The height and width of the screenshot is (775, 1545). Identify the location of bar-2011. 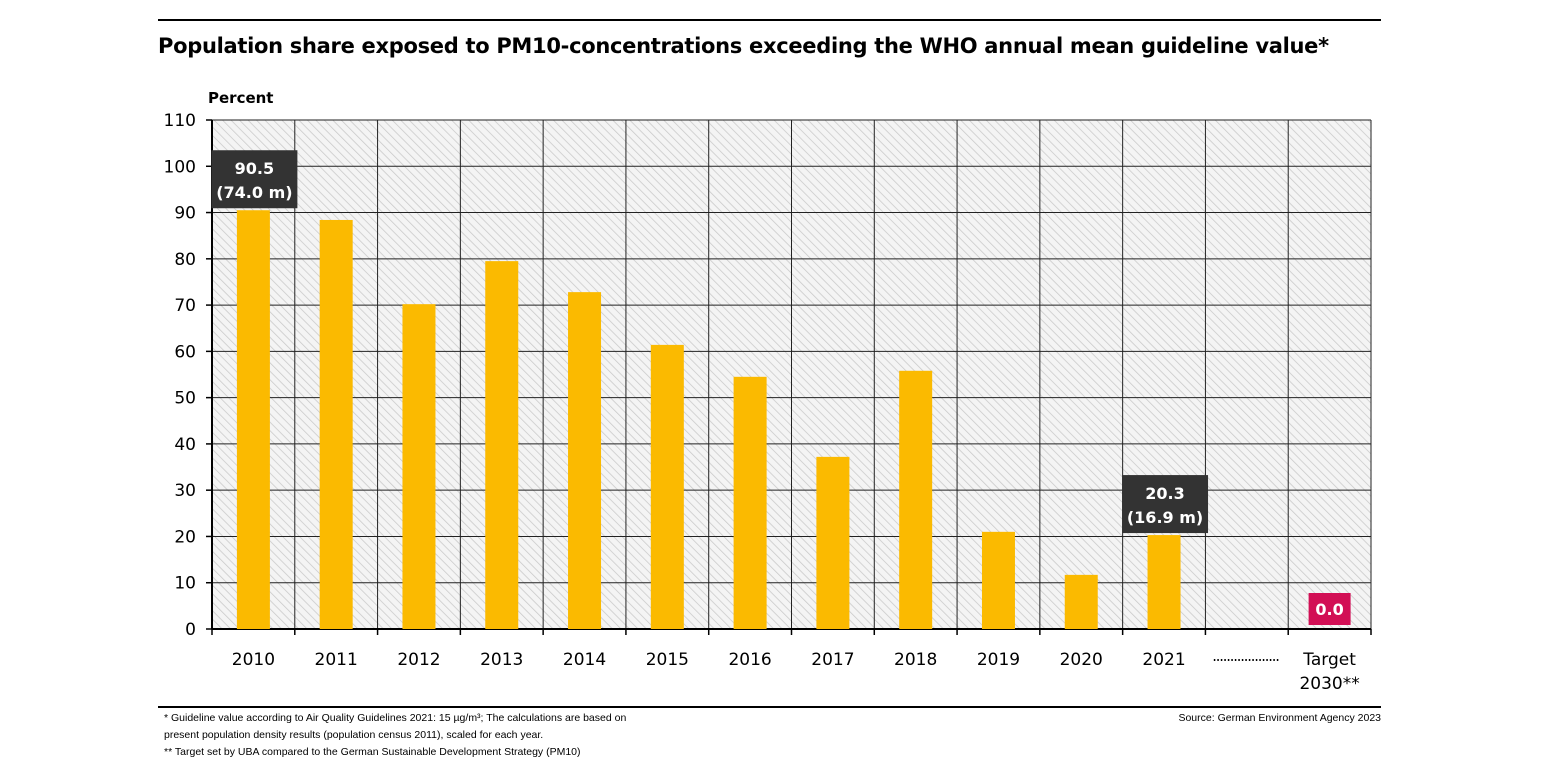
(336, 424).